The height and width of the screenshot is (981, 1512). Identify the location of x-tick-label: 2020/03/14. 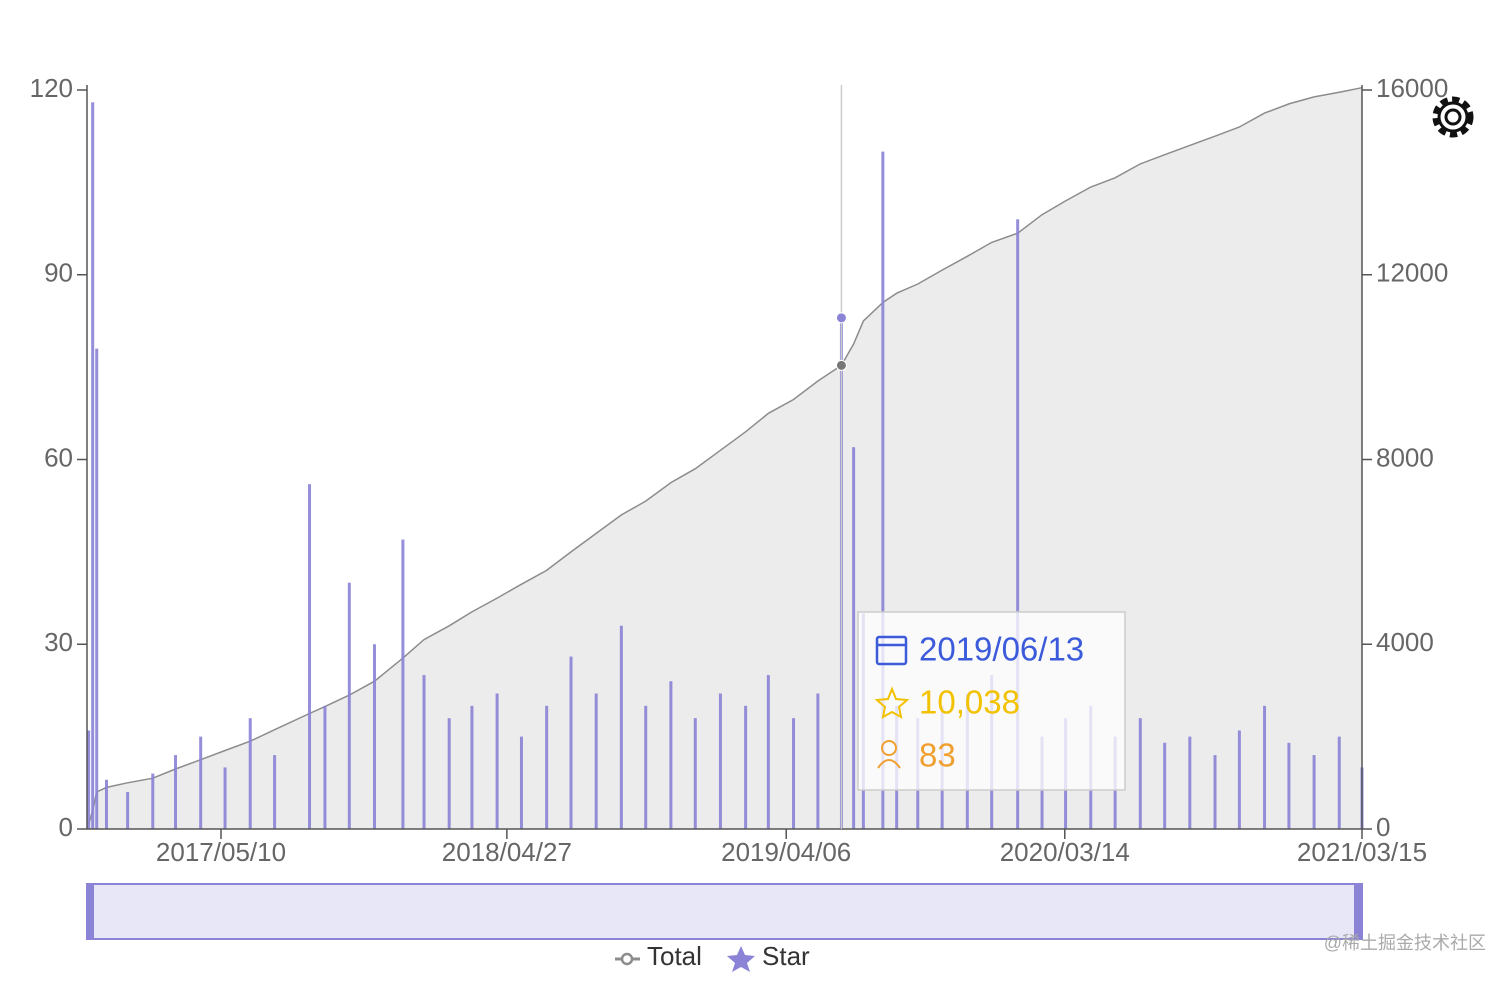
(1065, 852).